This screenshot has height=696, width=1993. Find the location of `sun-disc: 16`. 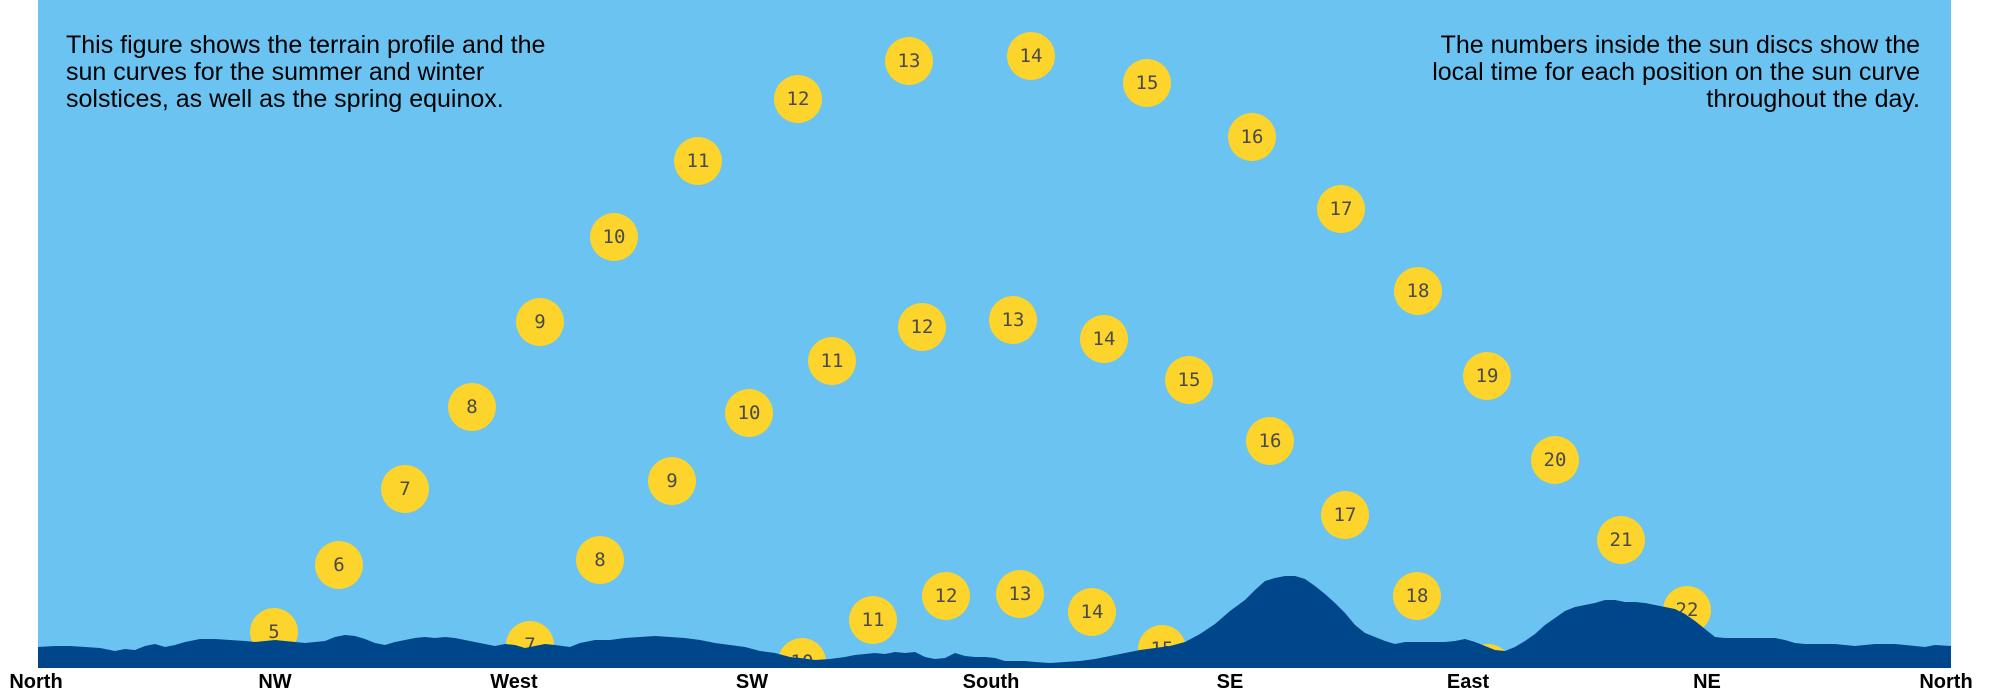

sun-disc: 16 is located at coordinates (1270, 441).